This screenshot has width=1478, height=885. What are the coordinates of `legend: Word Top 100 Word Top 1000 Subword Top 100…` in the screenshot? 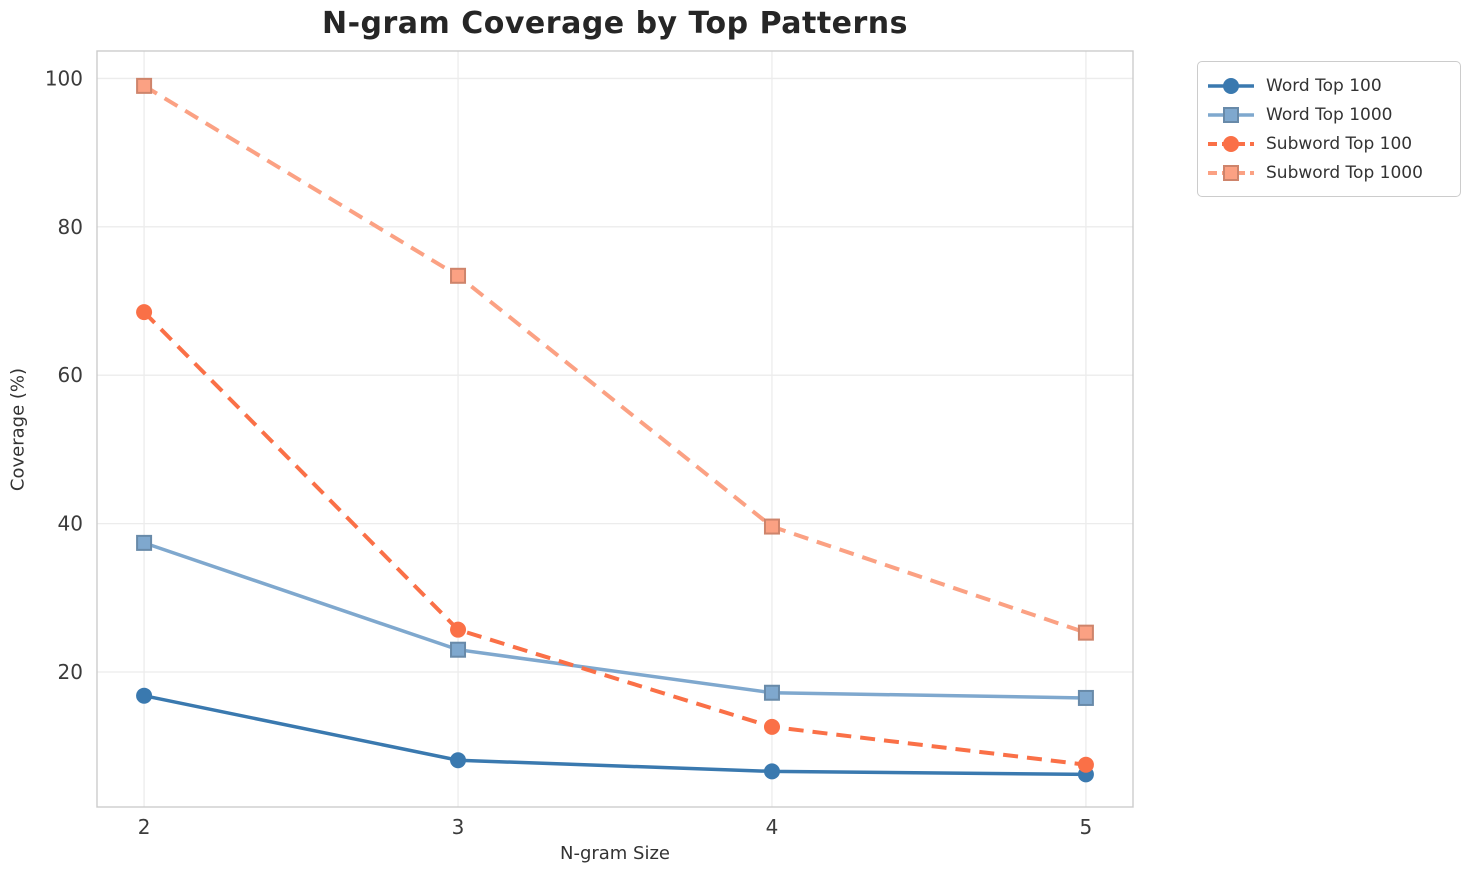 It's located at (1329, 129).